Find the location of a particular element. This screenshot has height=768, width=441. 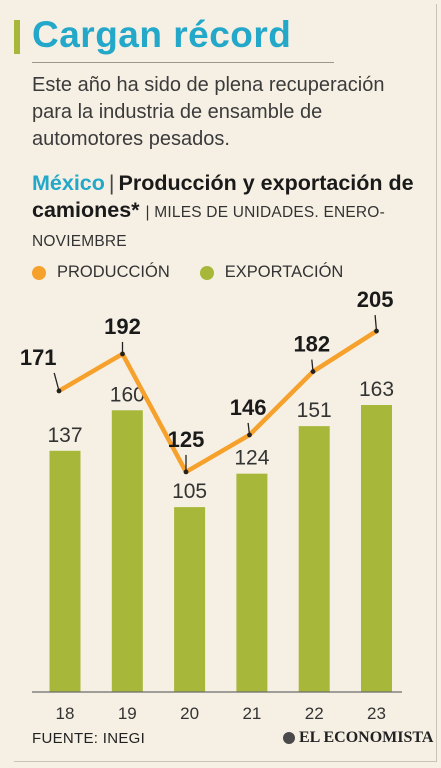

x-tick-20: 20 is located at coordinates (189, 713).